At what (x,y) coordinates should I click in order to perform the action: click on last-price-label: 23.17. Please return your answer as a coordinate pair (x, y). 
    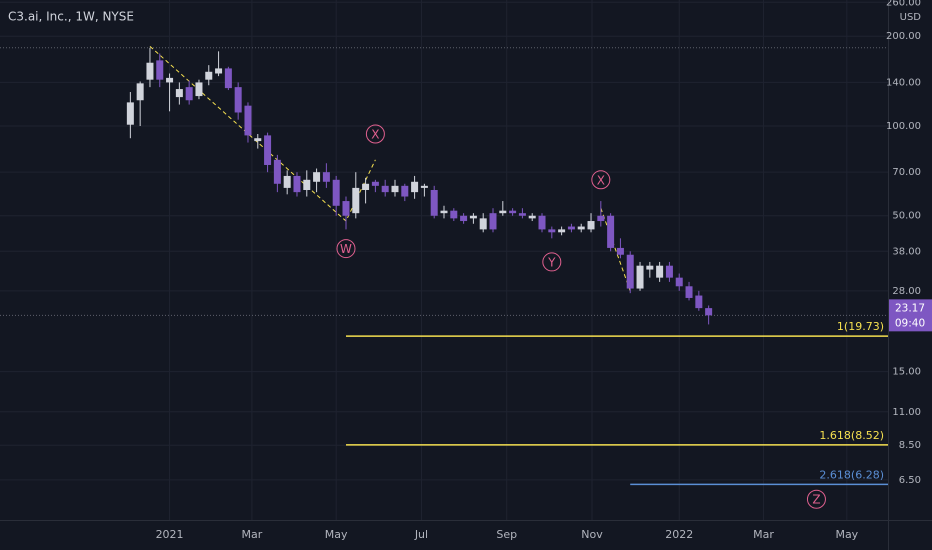
    Looking at the image, I should click on (910, 308).